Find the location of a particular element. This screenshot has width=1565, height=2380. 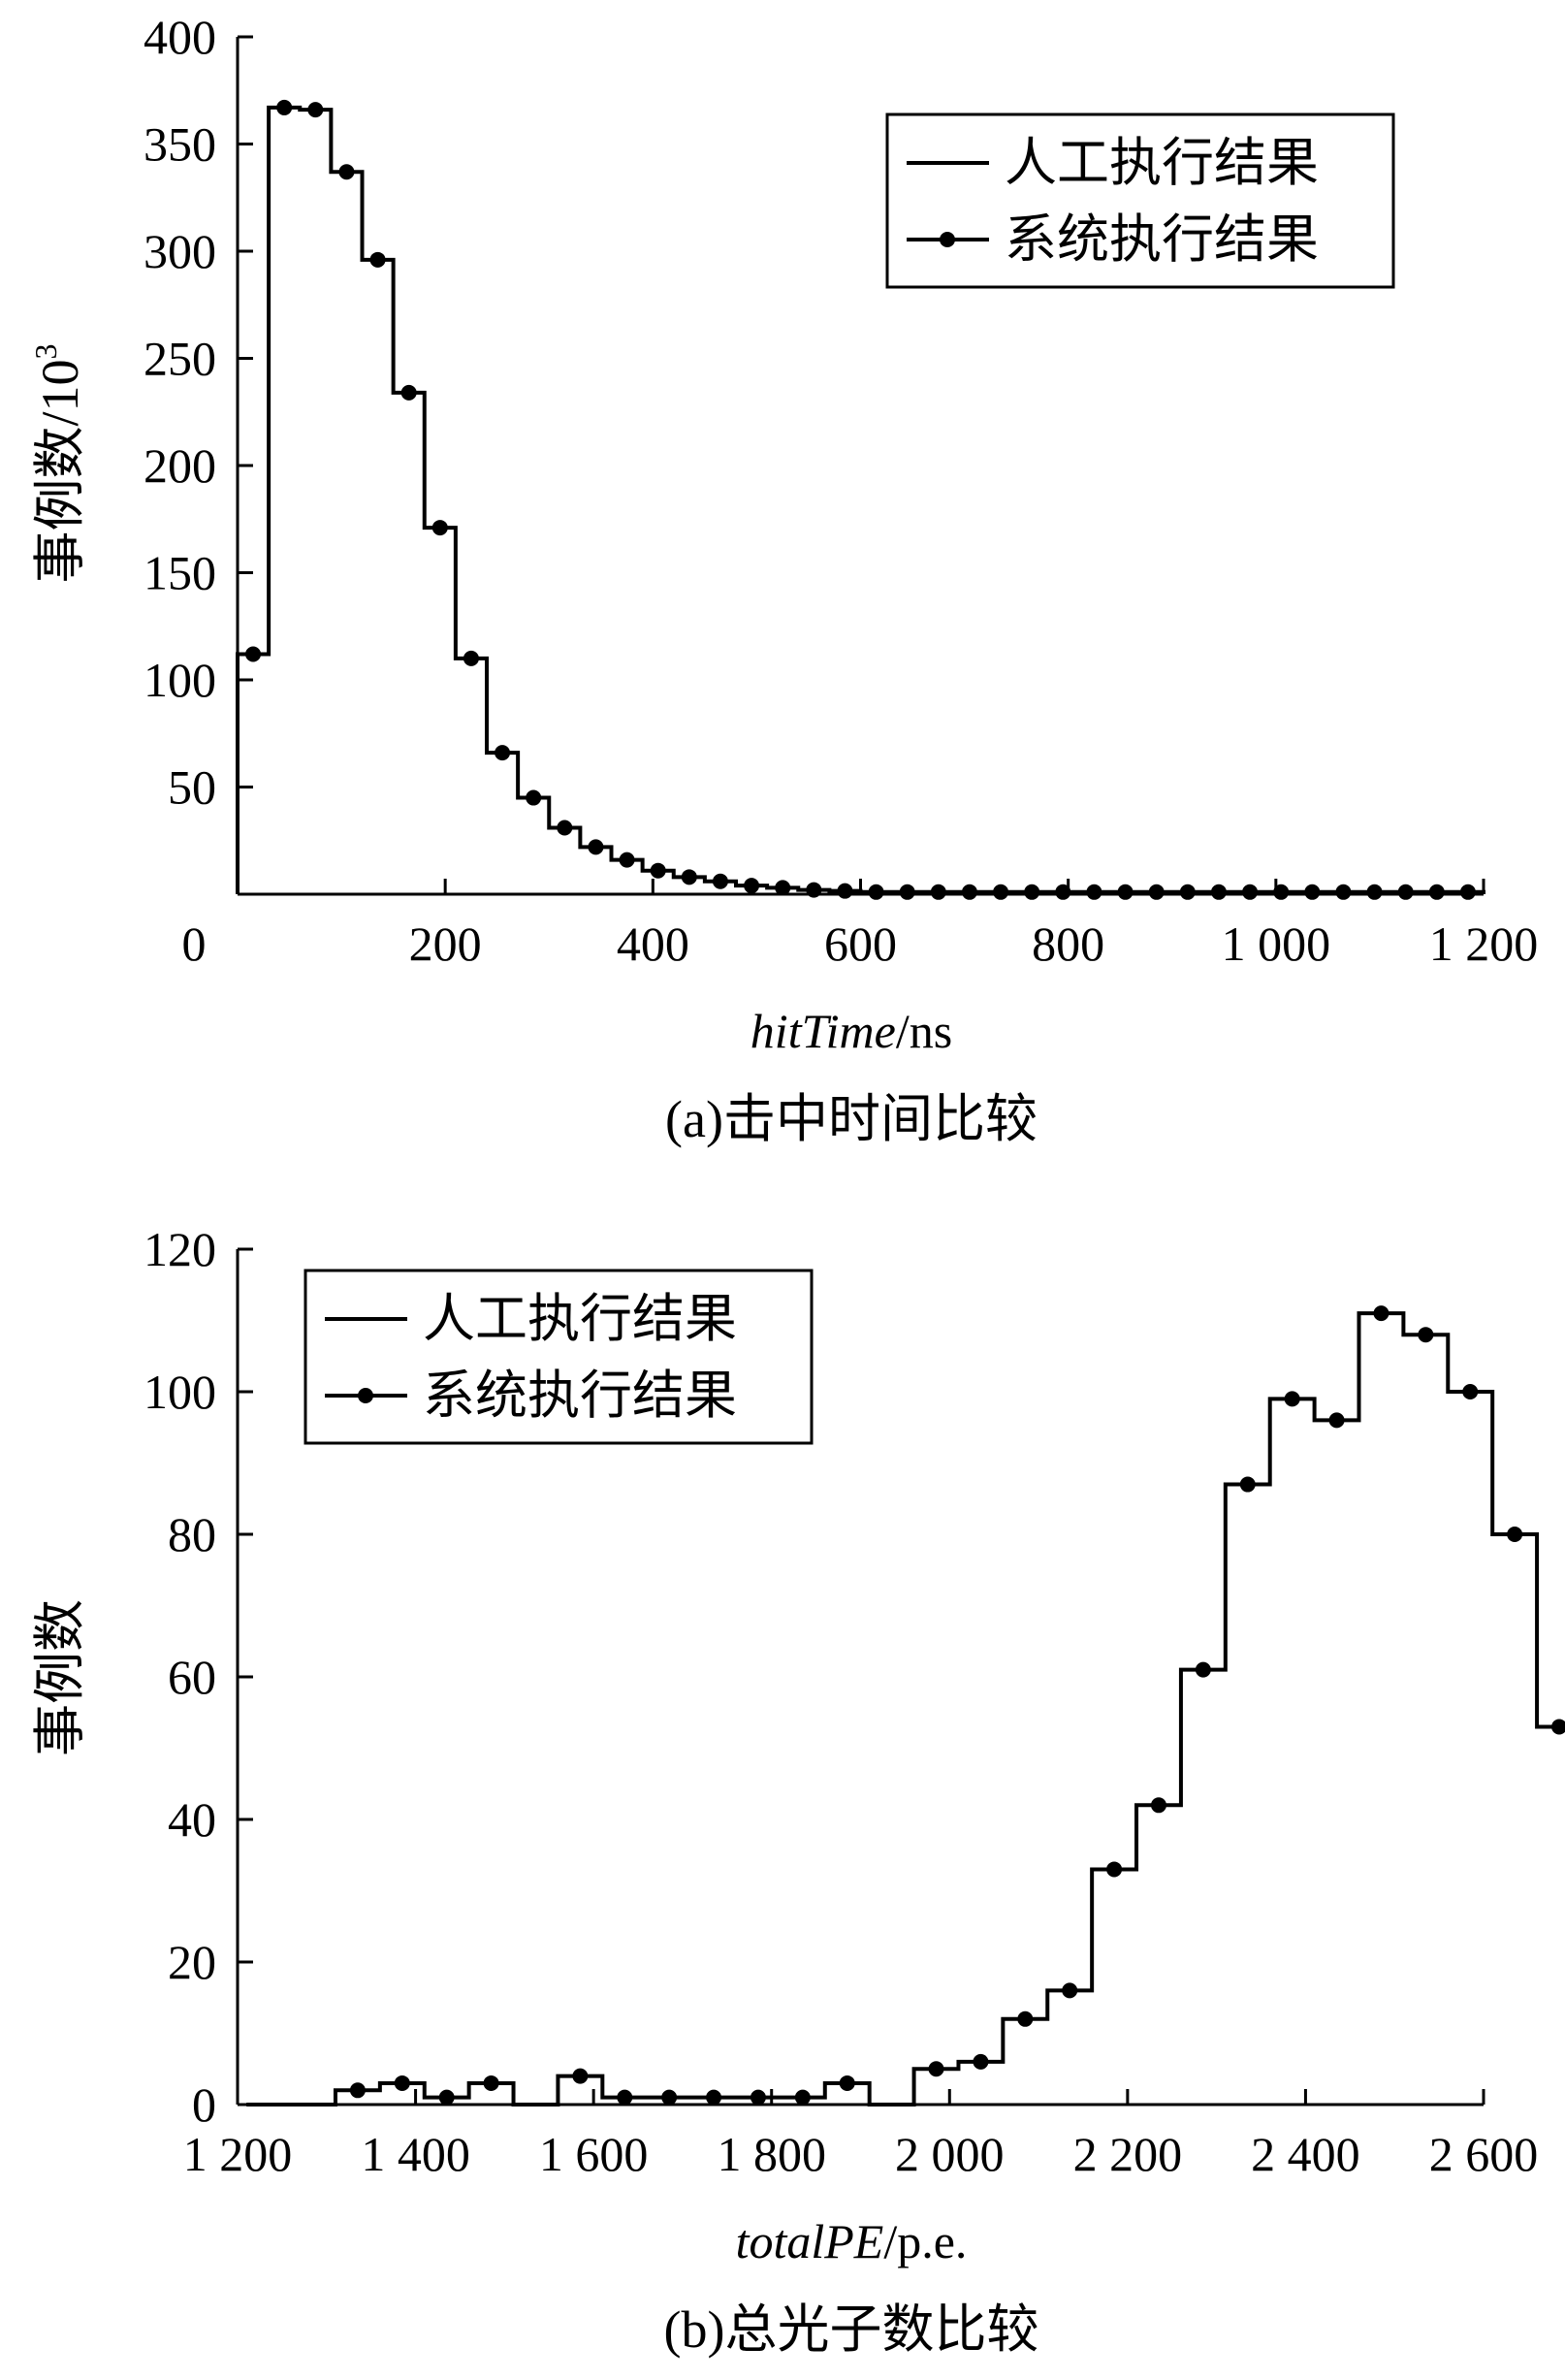

x-tick-label: 1 400 is located at coordinates (415, 2154).